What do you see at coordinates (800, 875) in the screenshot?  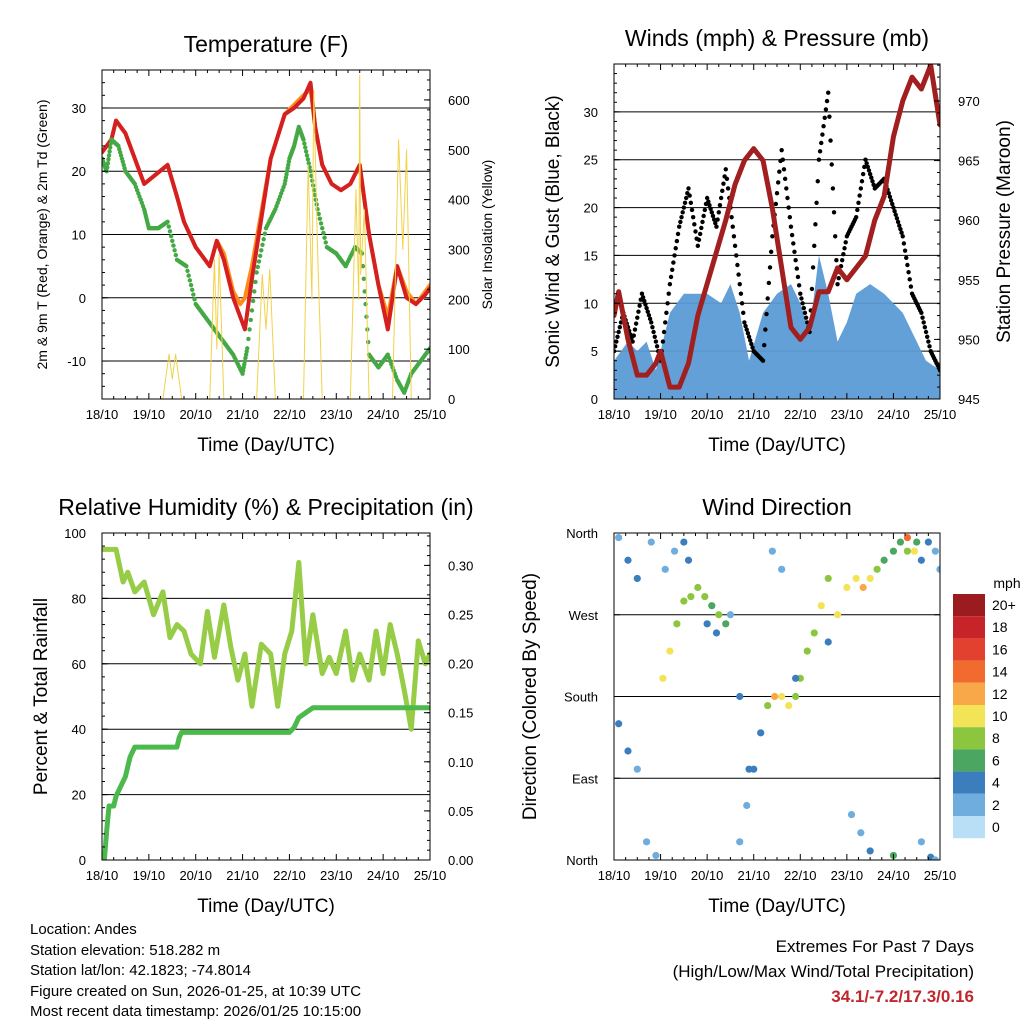 I see `x-tick-label: 22/10` at bounding box center [800, 875].